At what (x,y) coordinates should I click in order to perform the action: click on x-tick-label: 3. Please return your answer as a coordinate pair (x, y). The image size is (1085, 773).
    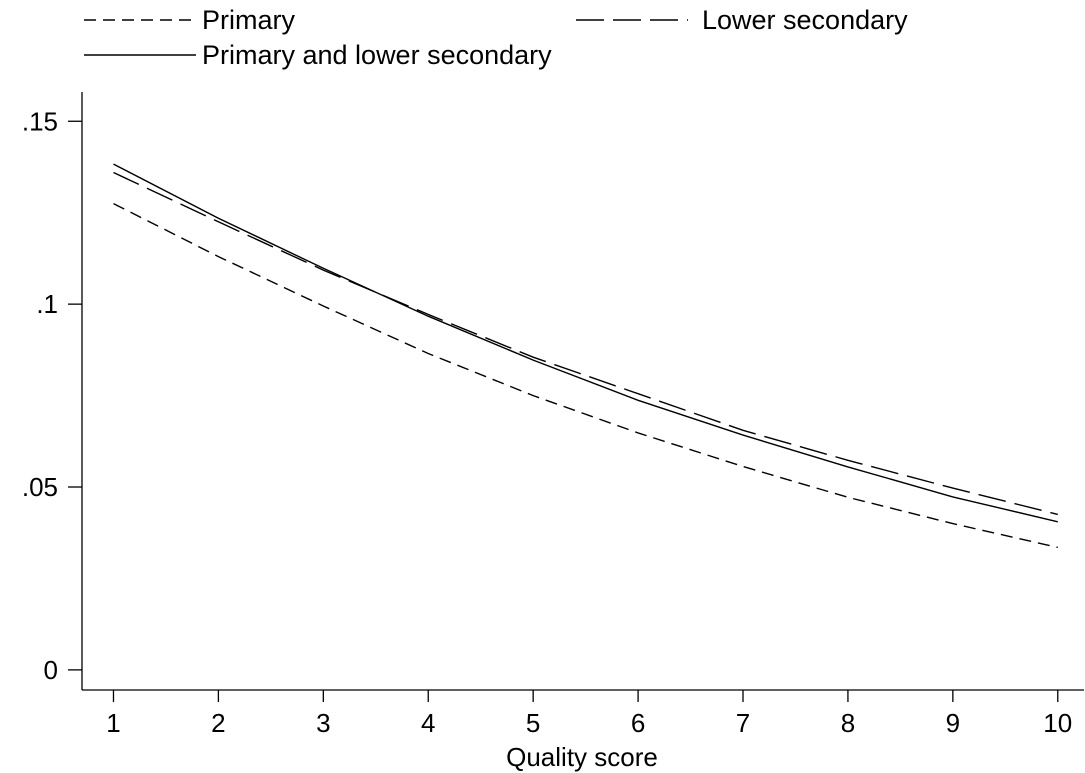
    Looking at the image, I should click on (323, 723).